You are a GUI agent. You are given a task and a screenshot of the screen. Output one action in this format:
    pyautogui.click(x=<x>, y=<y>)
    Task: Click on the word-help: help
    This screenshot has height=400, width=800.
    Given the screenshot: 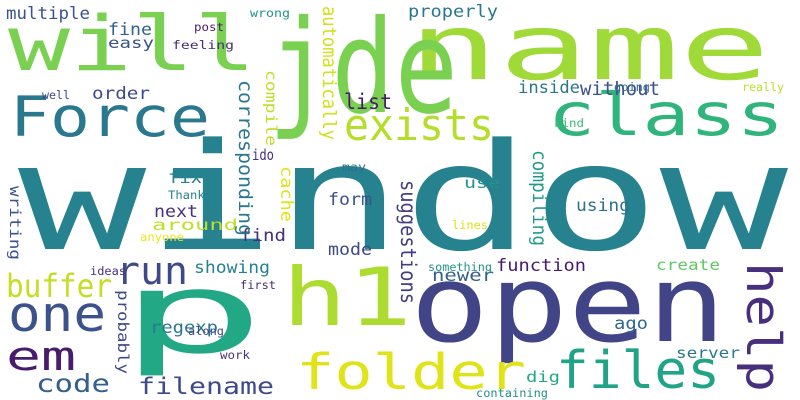 What is the action you would take?
    pyautogui.click(x=762, y=327)
    